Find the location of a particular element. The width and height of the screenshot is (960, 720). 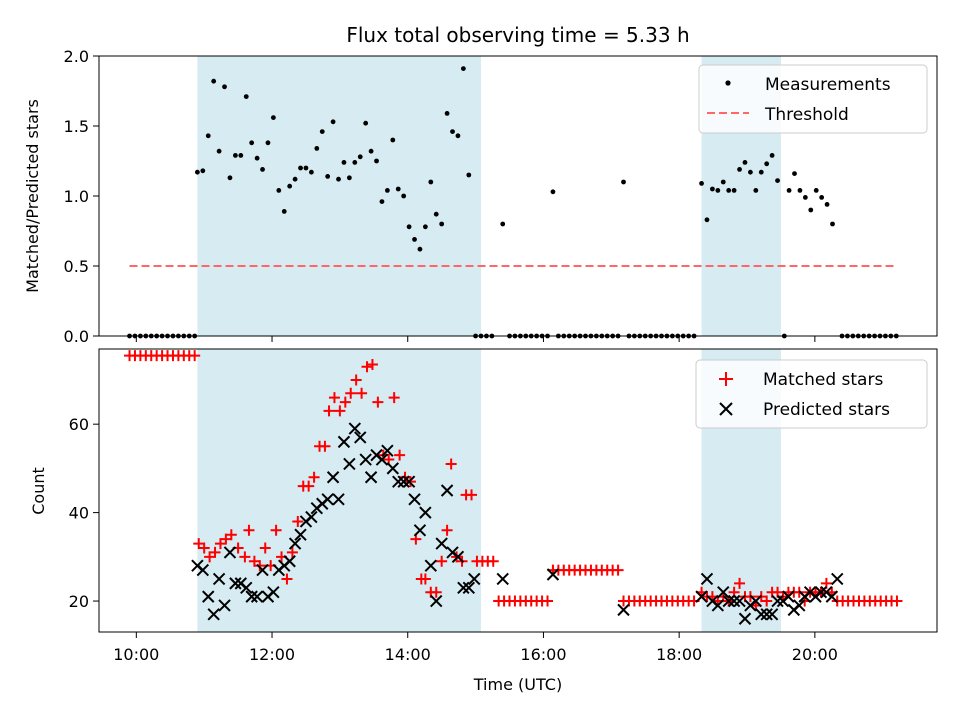

bottom-y-axis-label: Count is located at coordinates (38, 491).